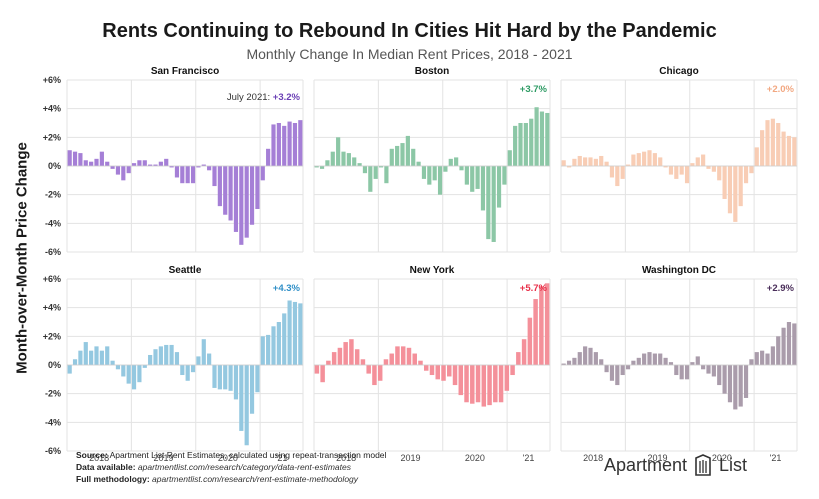 The height and width of the screenshot is (499, 819). I want to click on latest-value-annotation: +5.7%, so click(534, 288).